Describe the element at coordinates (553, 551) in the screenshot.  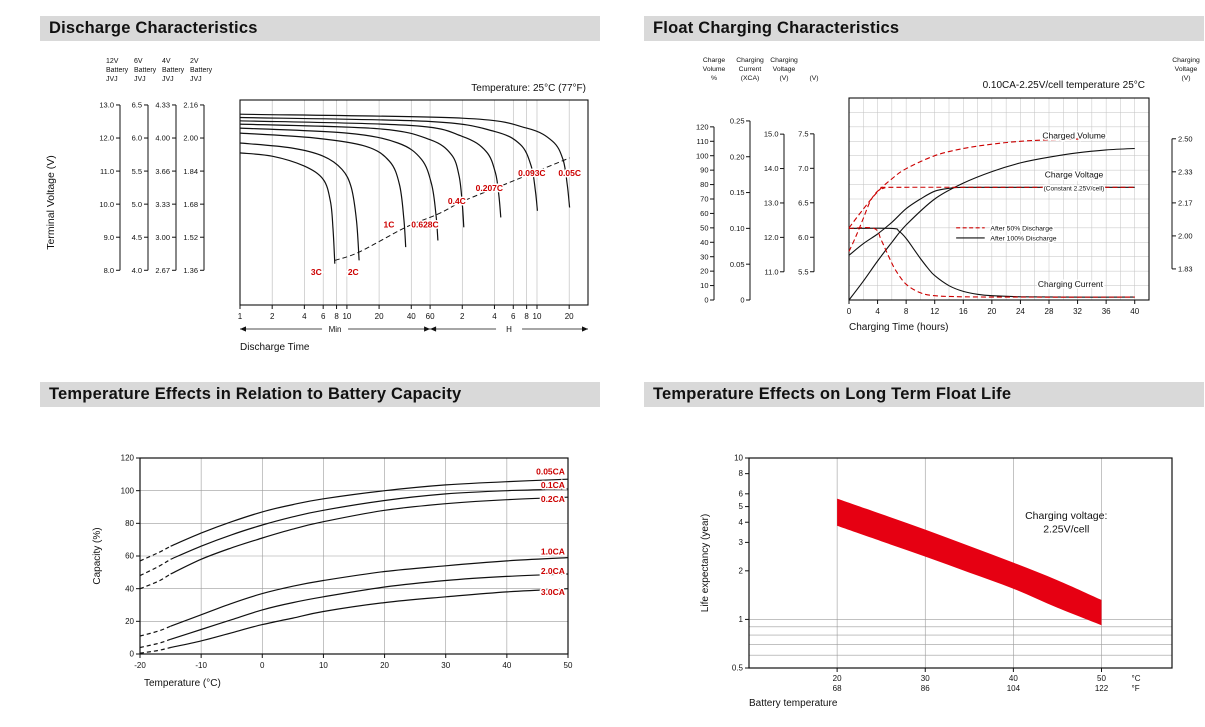
I see `svg-text: 1.0CA` at that location.